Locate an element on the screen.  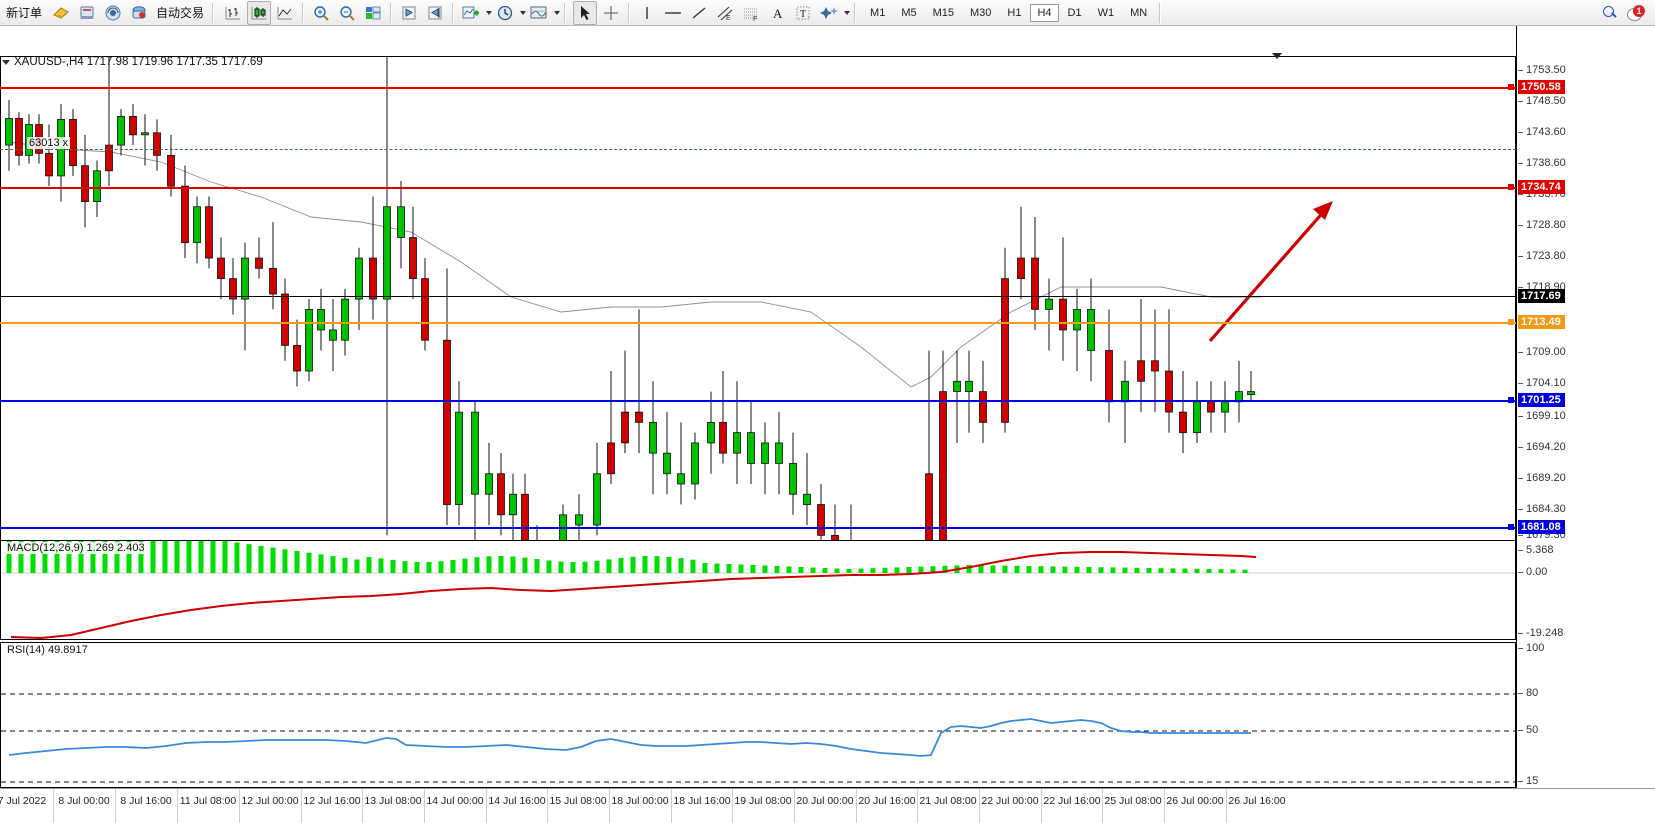
terminal-icon is located at coordinates (87, 13).